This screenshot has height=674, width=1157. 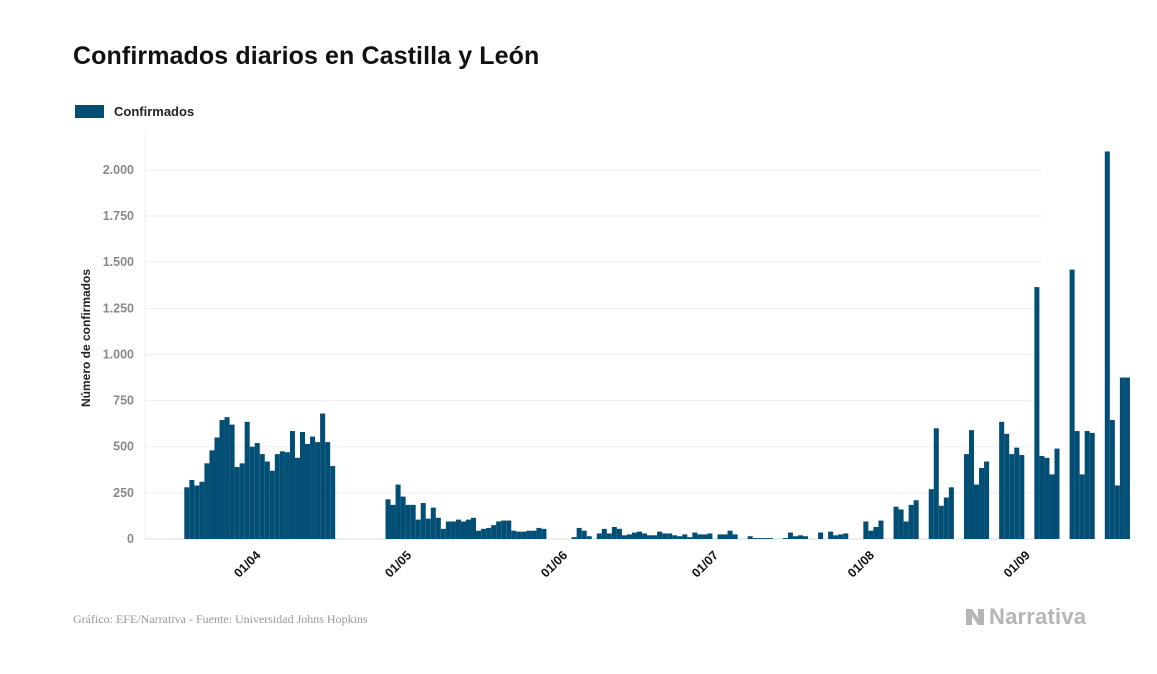 What do you see at coordinates (1038, 616) in the screenshot?
I see `brand-name: Narrativa` at bounding box center [1038, 616].